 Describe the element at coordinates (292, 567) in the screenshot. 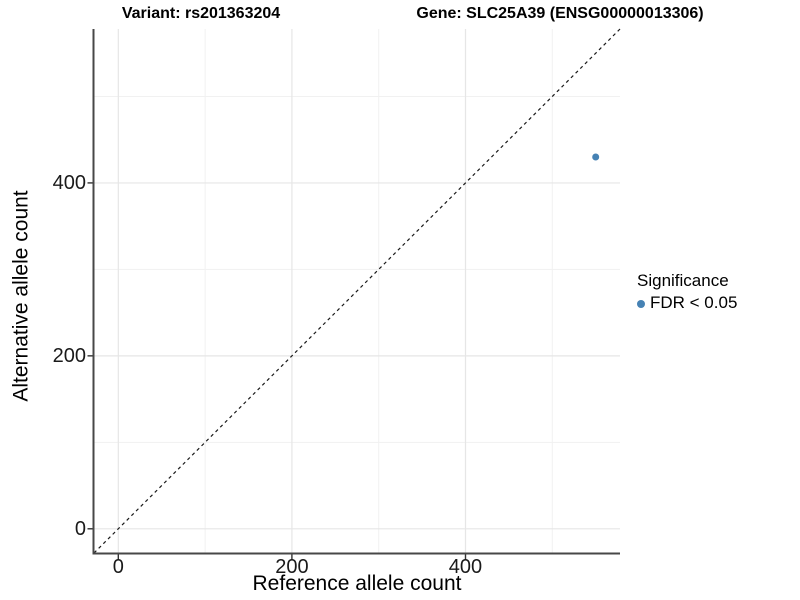

I see `x-tick-label: 200` at that location.